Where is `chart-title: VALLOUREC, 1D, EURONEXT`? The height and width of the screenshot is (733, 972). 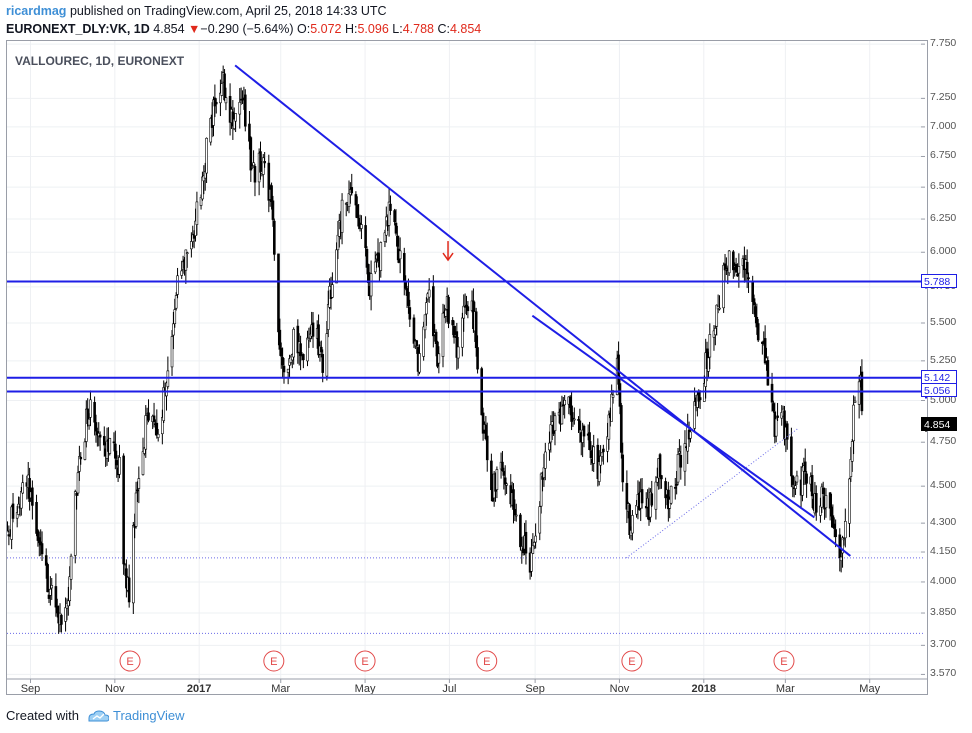 chart-title: VALLOUREC, 1D, EURONEXT is located at coordinates (100, 61).